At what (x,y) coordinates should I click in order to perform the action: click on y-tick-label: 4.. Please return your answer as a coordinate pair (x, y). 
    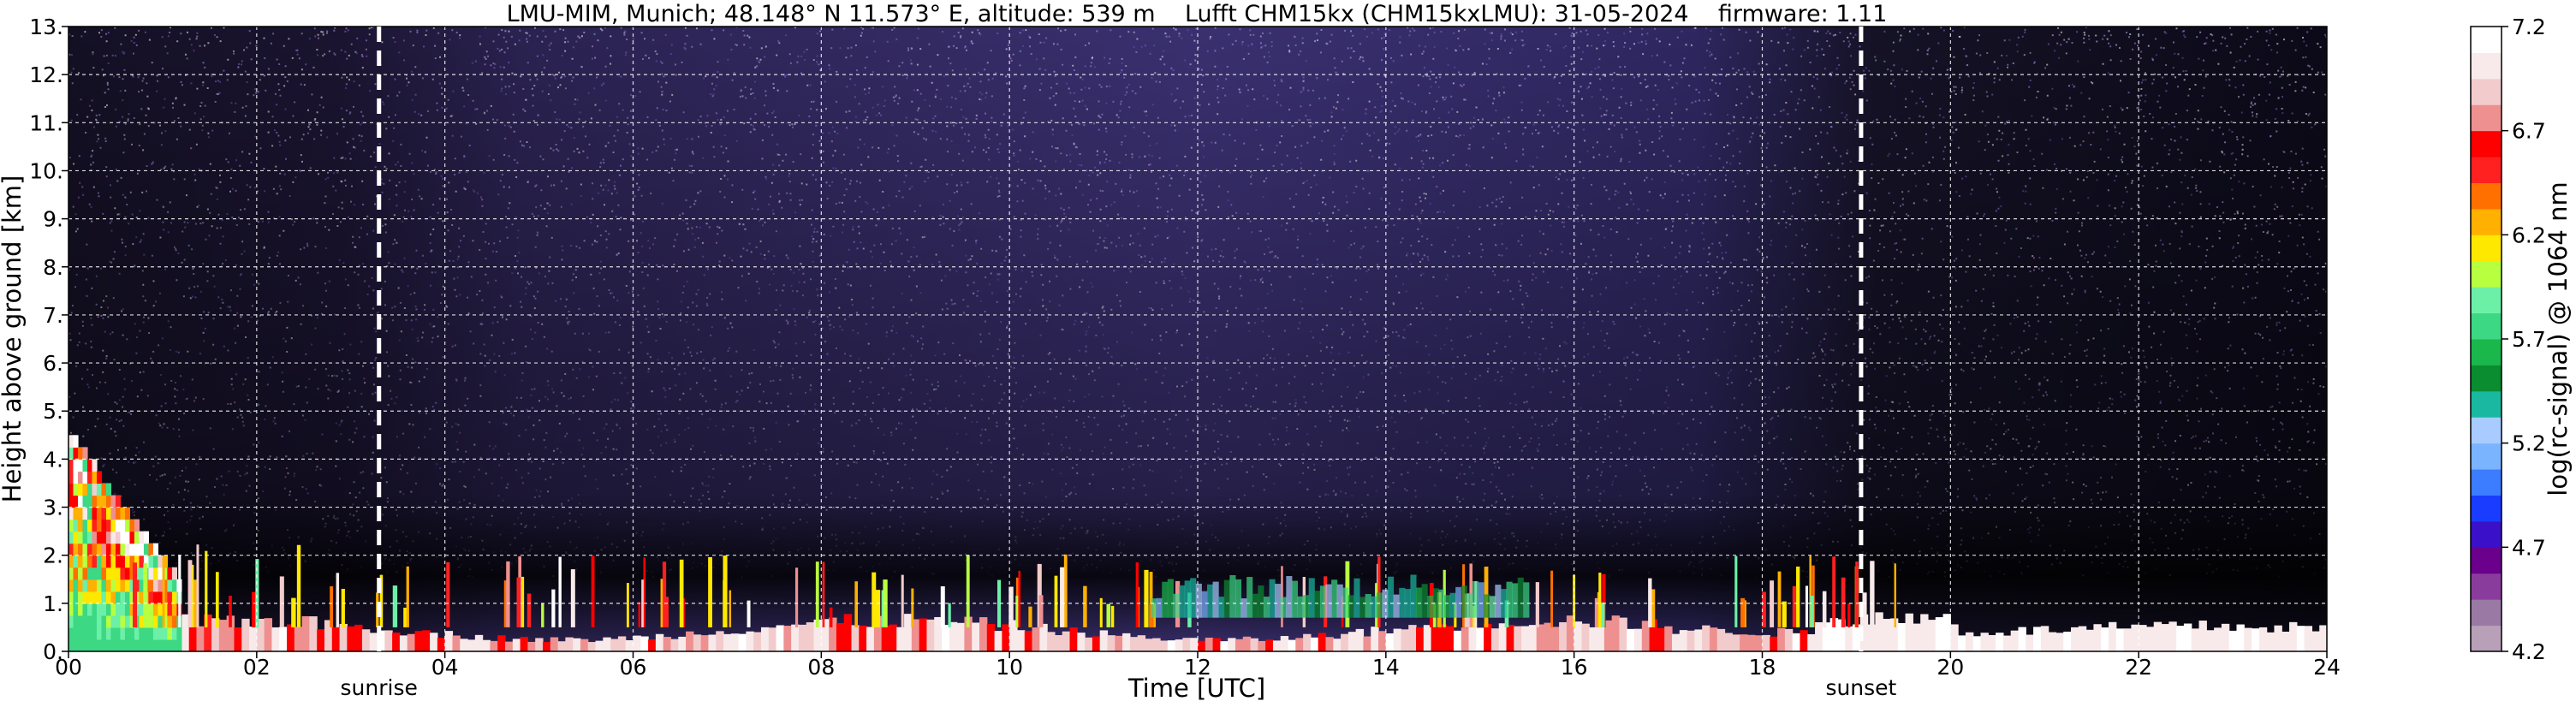
    Looking at the image, I should click on (53, 459).